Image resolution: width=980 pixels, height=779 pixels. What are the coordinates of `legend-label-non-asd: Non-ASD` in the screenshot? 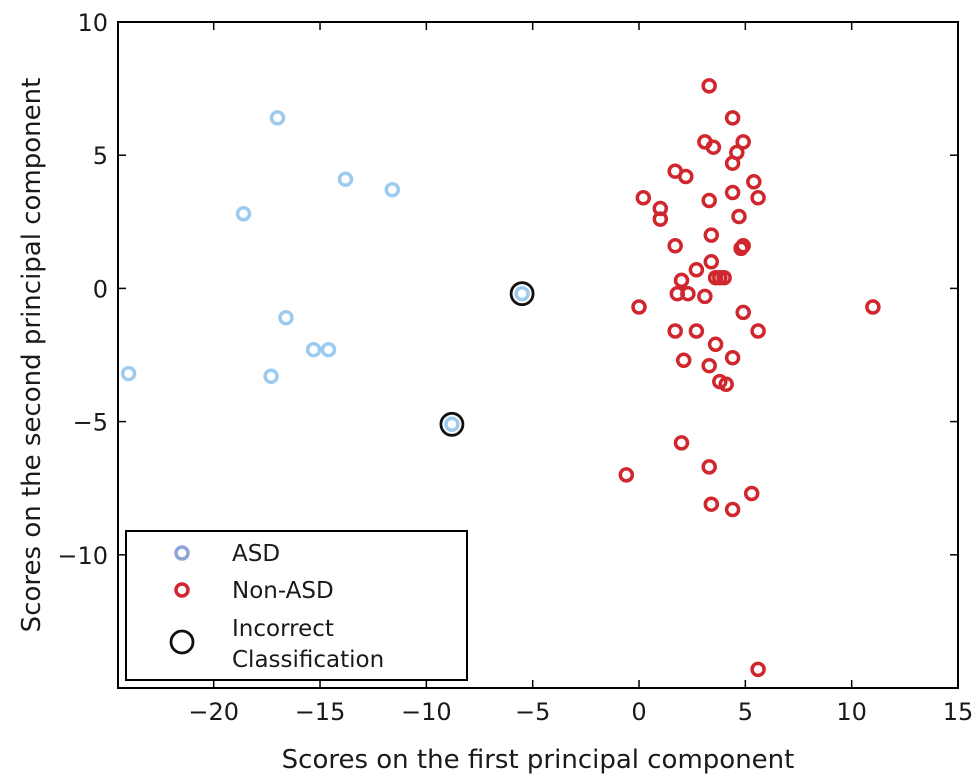 It's located at (283, 591).